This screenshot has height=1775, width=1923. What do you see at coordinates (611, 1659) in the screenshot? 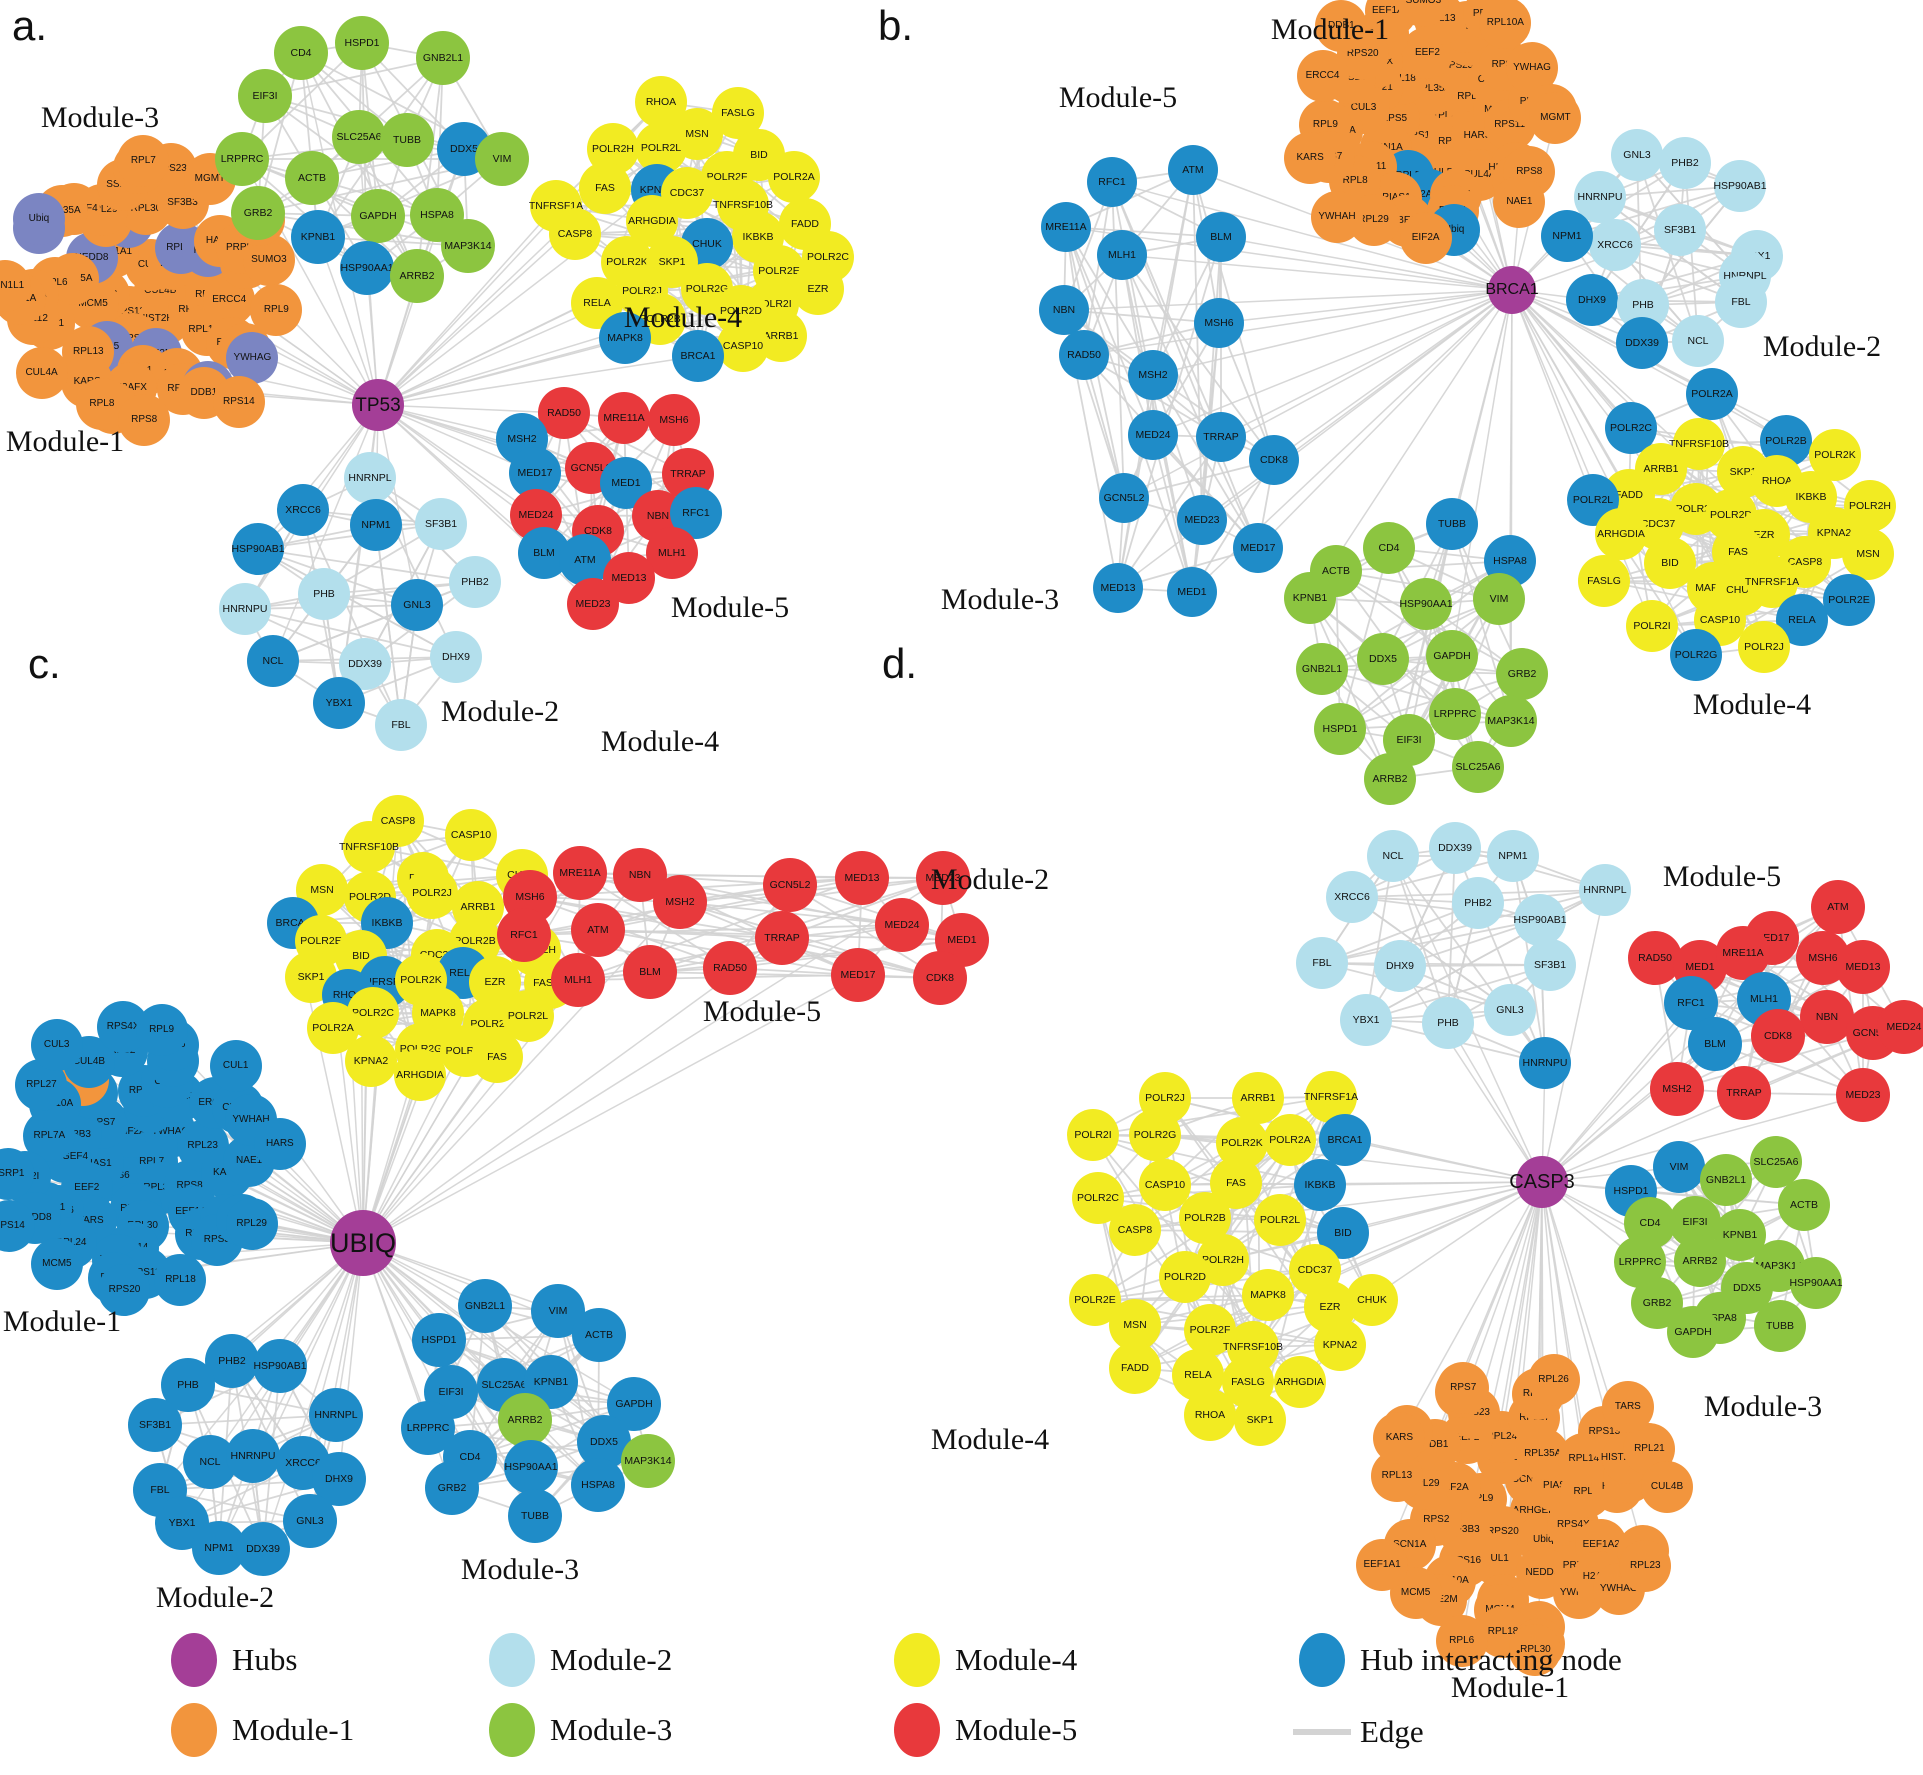
I see `legend-label: Module-2` at bounding box center [611, 1659].